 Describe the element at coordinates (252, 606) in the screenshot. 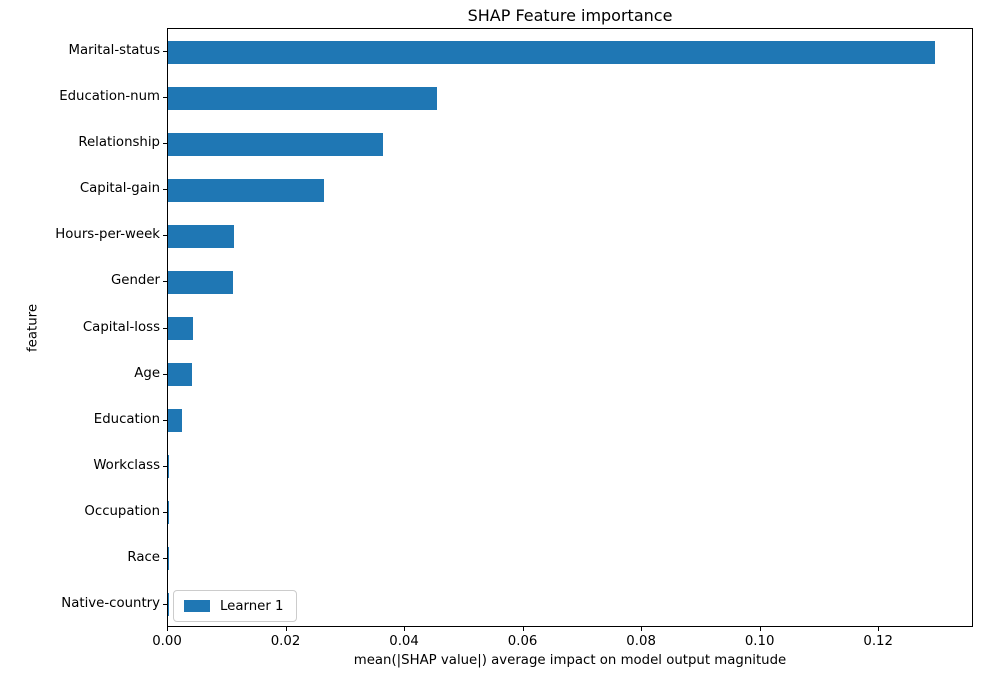

I see `legend-label: Learner 1` at that location.